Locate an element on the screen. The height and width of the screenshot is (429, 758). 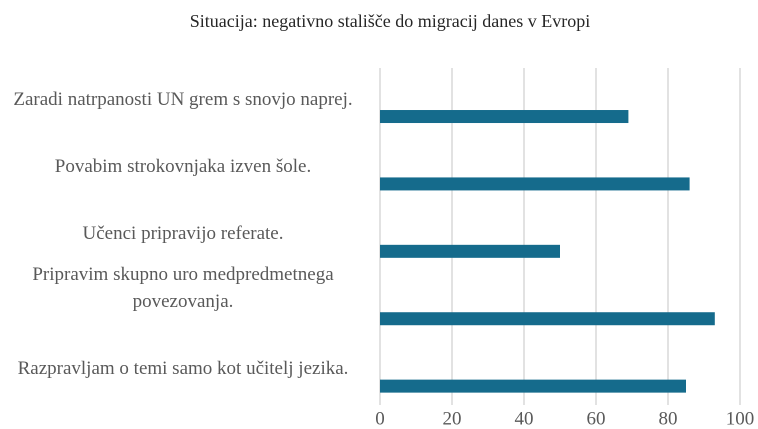
y-tick-label: Povabim strokovnjaka izven šole. is located at coordinates (183, 166).